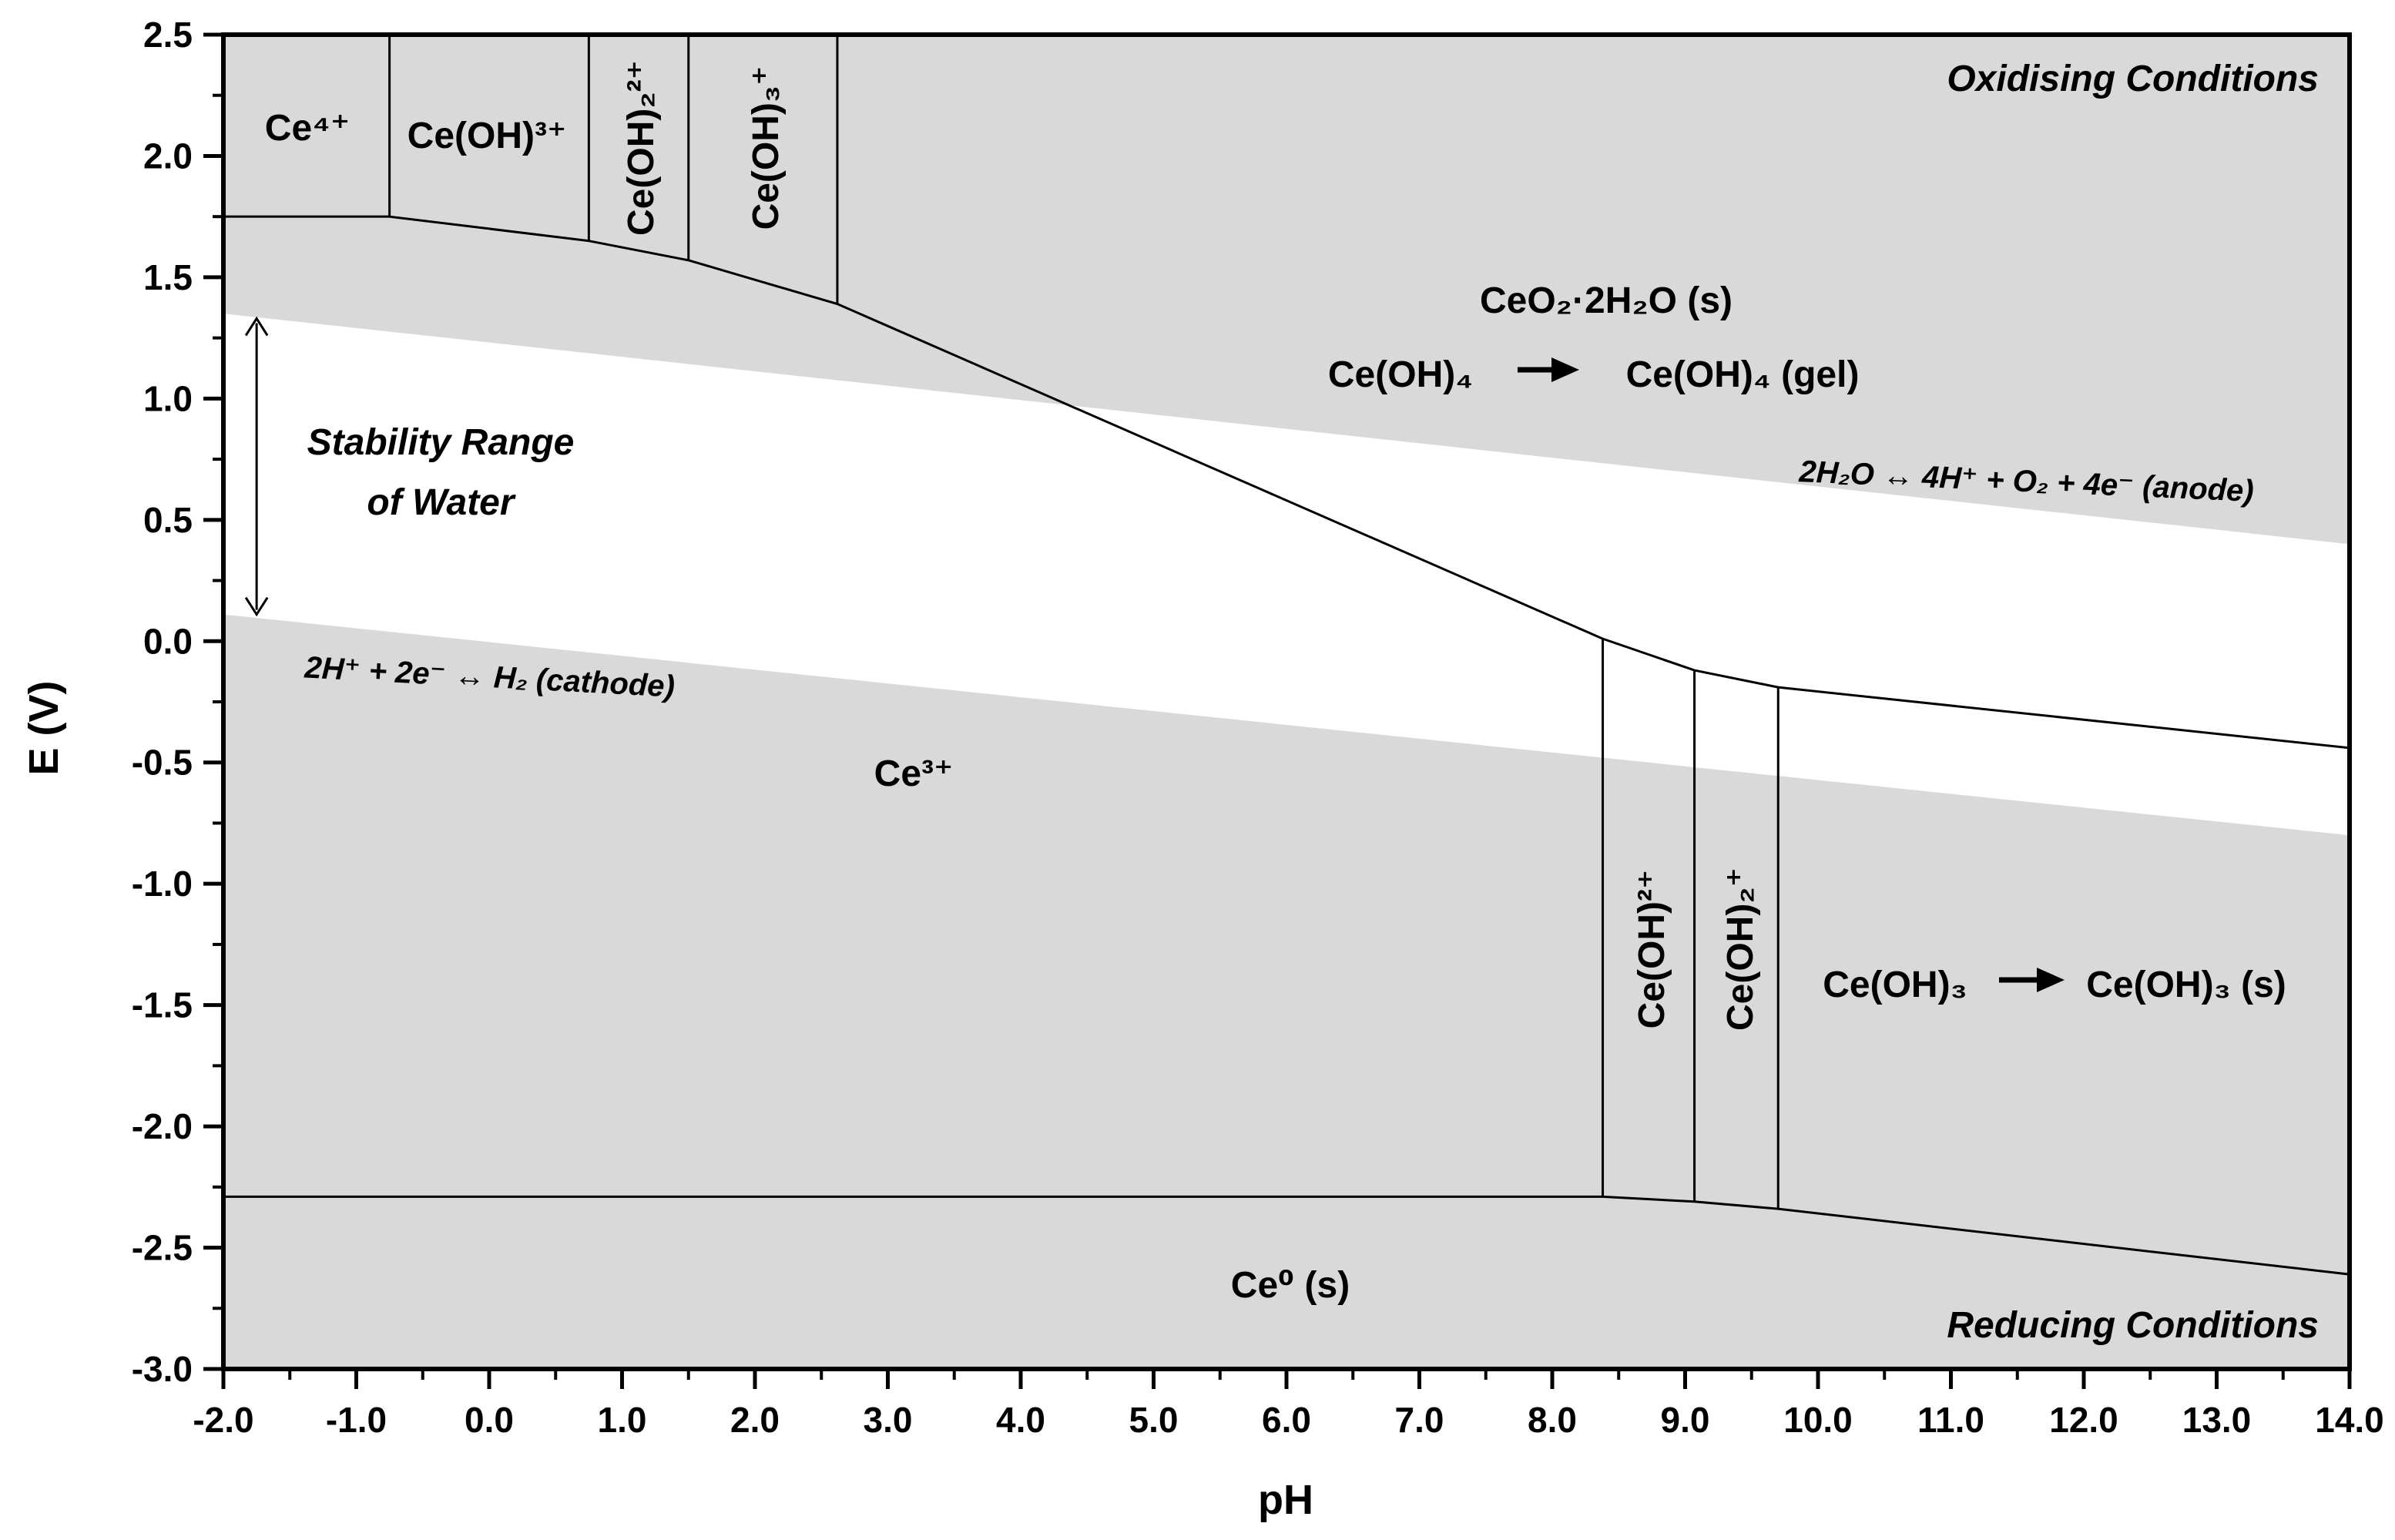 The width and height of the screenshot is (2395, 1540). I want to click on x-tick-label: 8.0, so click(1553, 1420).